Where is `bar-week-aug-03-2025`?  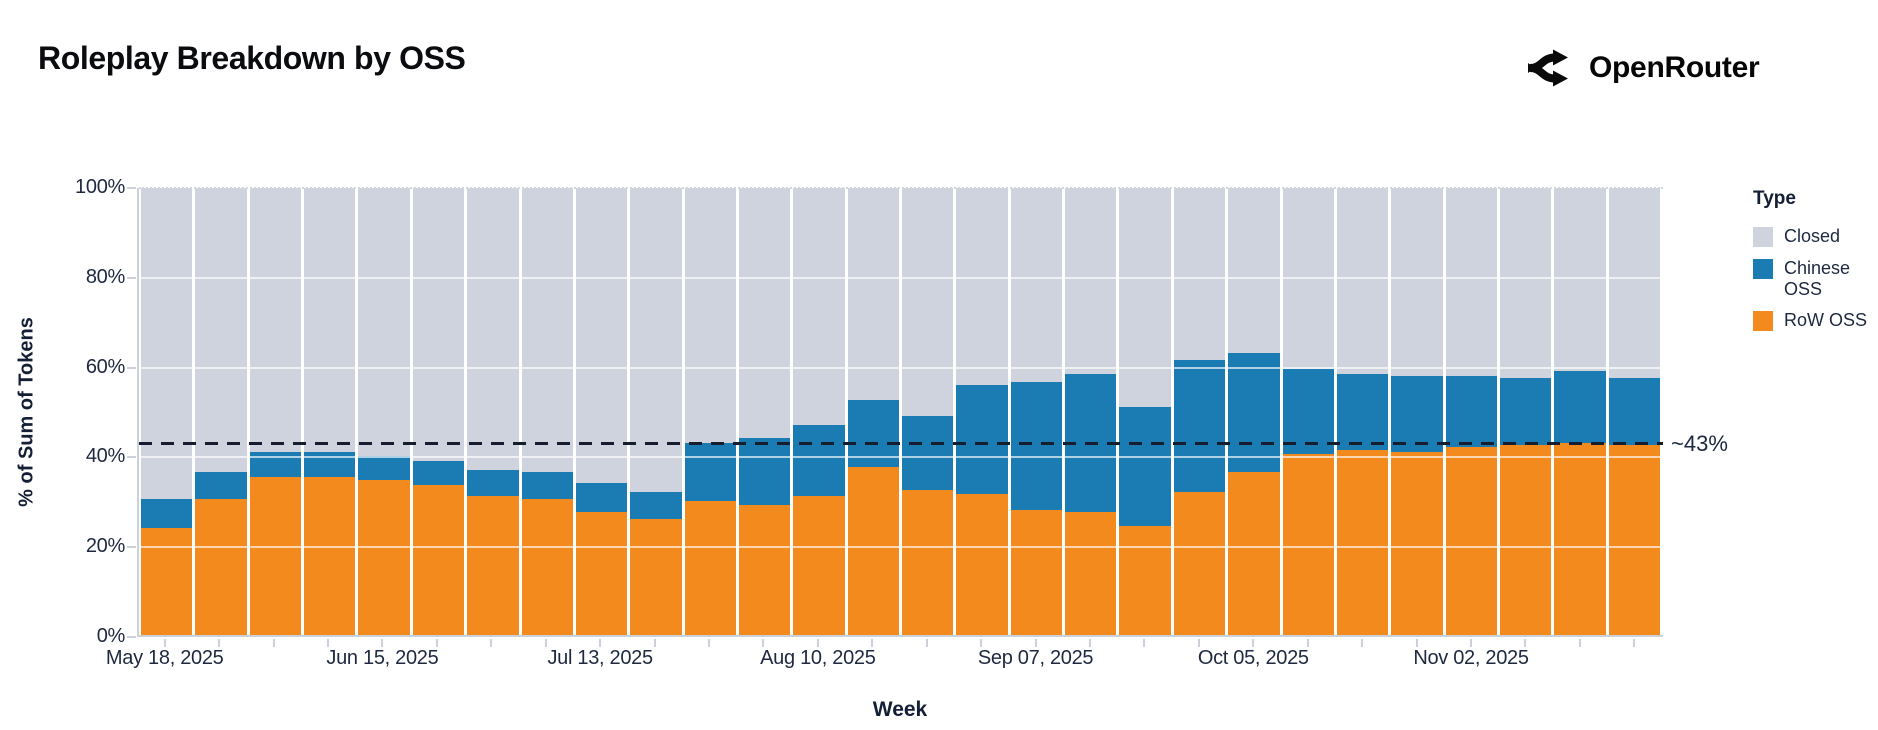 bar-week-aug-03-2025 is located at coordinates (764, 411).